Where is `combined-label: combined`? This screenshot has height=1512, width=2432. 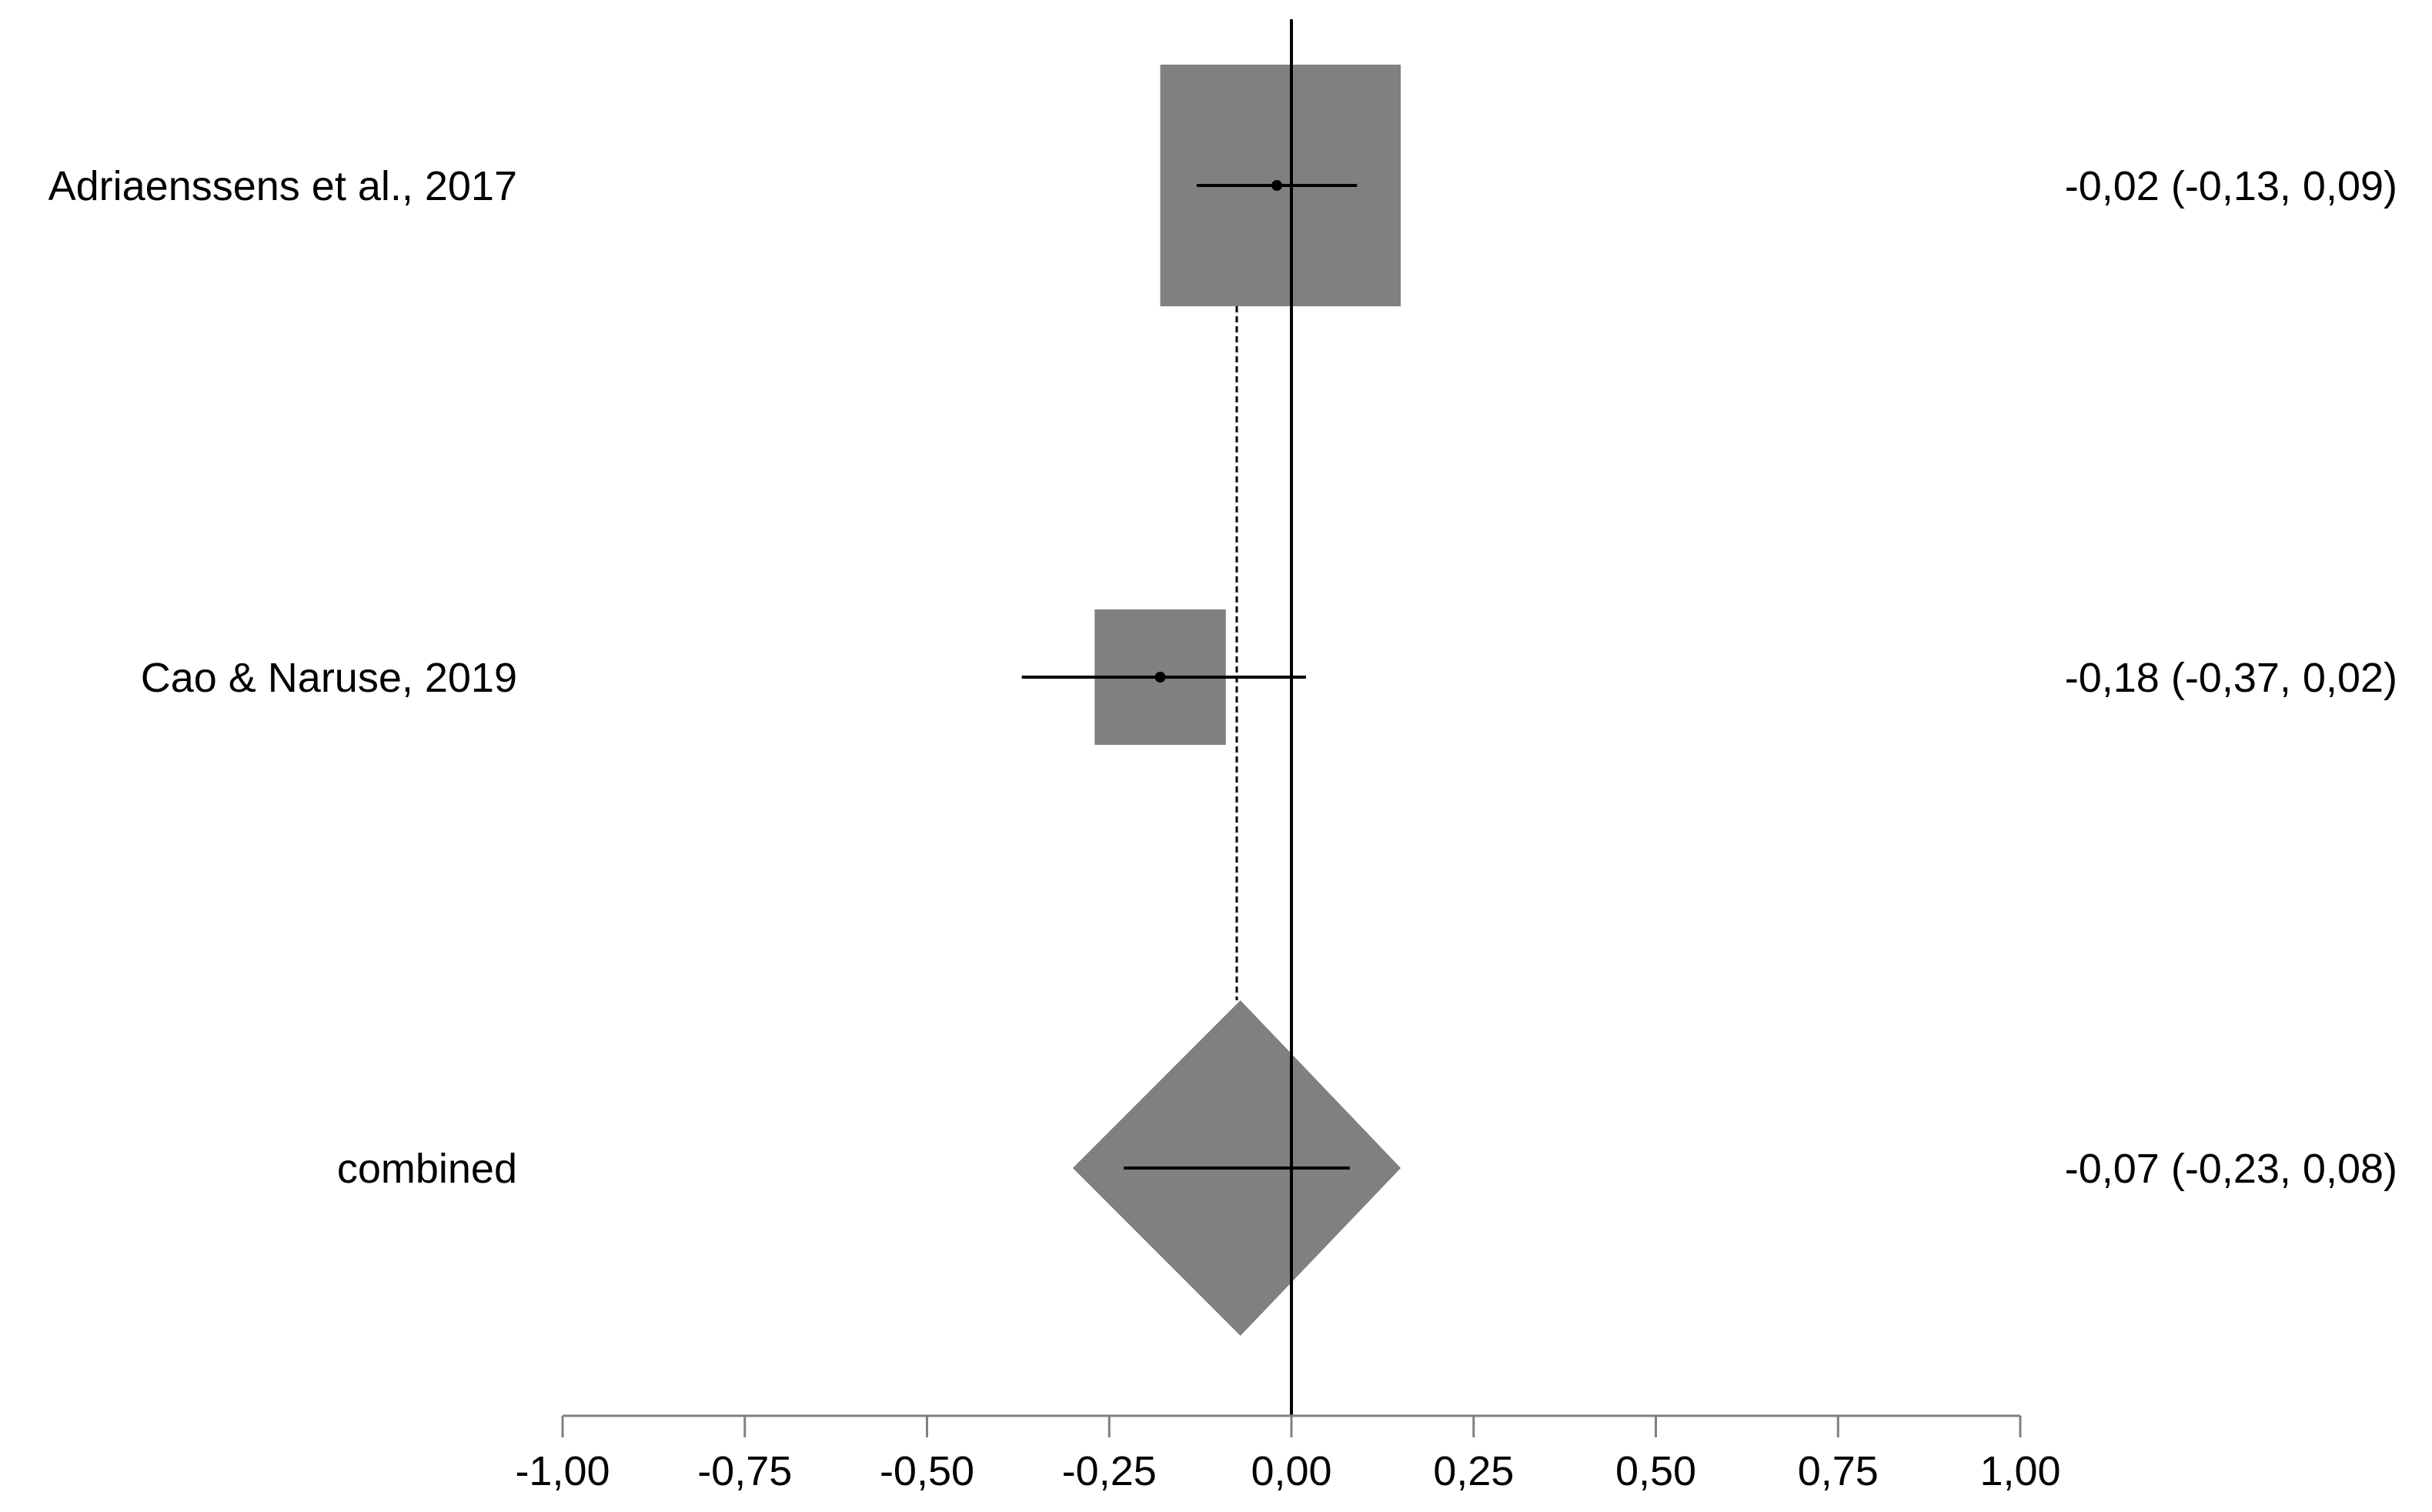
combined-label: combined is located at coordinates (427, 1169).